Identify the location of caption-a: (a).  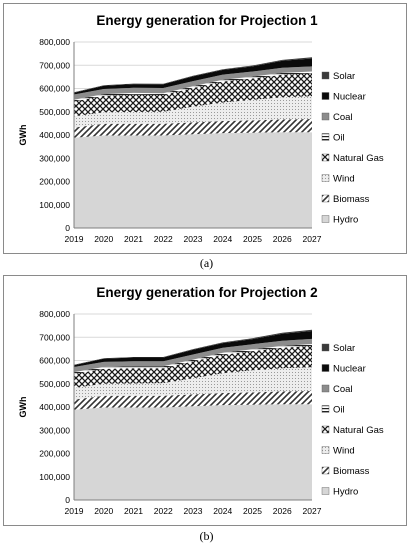
(206, 263).